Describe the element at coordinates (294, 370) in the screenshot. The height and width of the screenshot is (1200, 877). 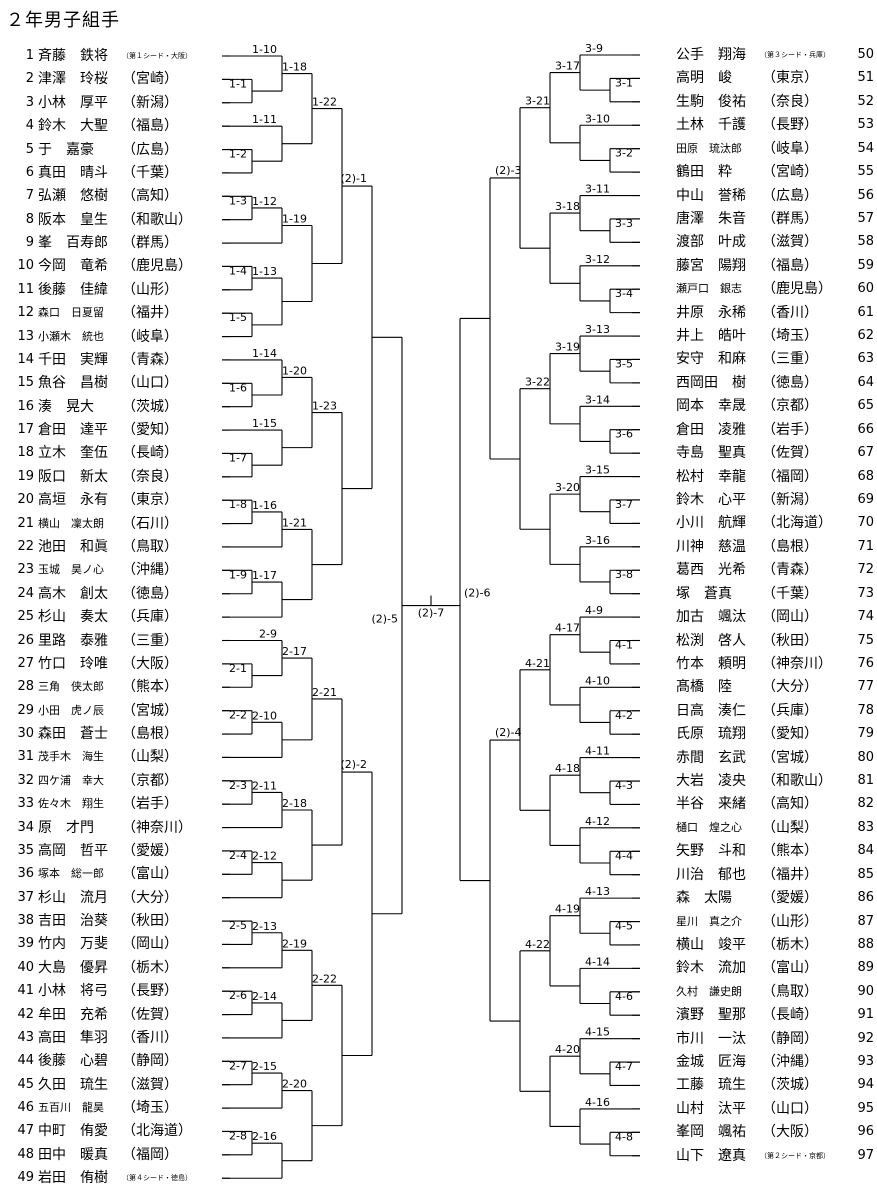
I see `match-label: 1-20` at that location.